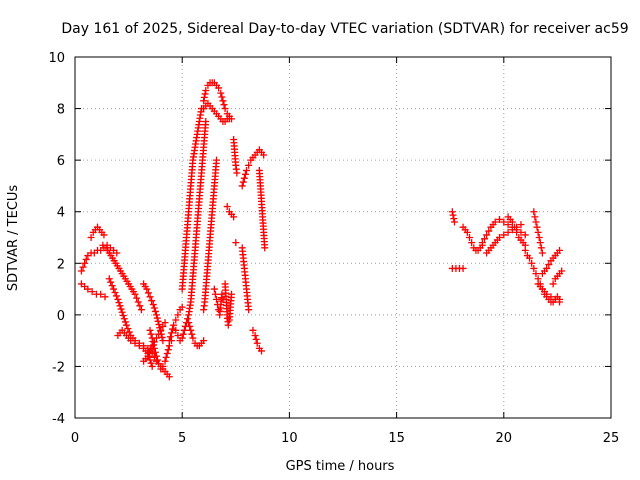 Image resolution: width=640 pixels, height=480 pixels. Describe the element at coordinates (218, 112) in the screenshot. I see `series-arc15` at that location.